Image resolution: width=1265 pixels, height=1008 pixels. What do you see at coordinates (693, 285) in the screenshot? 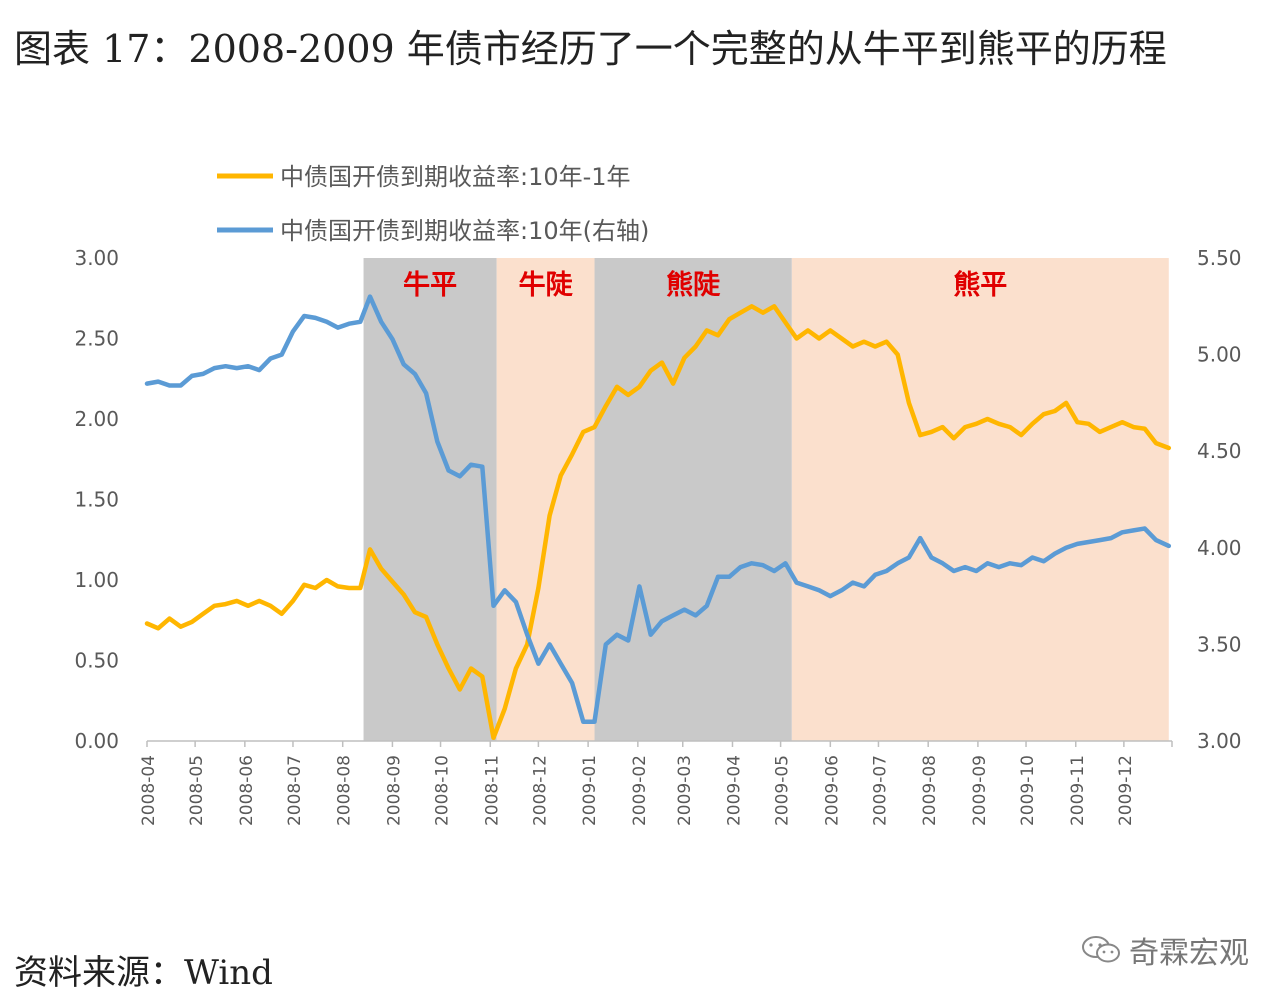
I see `phase-label-2: 熊陡` at bounding box center [693, 285].